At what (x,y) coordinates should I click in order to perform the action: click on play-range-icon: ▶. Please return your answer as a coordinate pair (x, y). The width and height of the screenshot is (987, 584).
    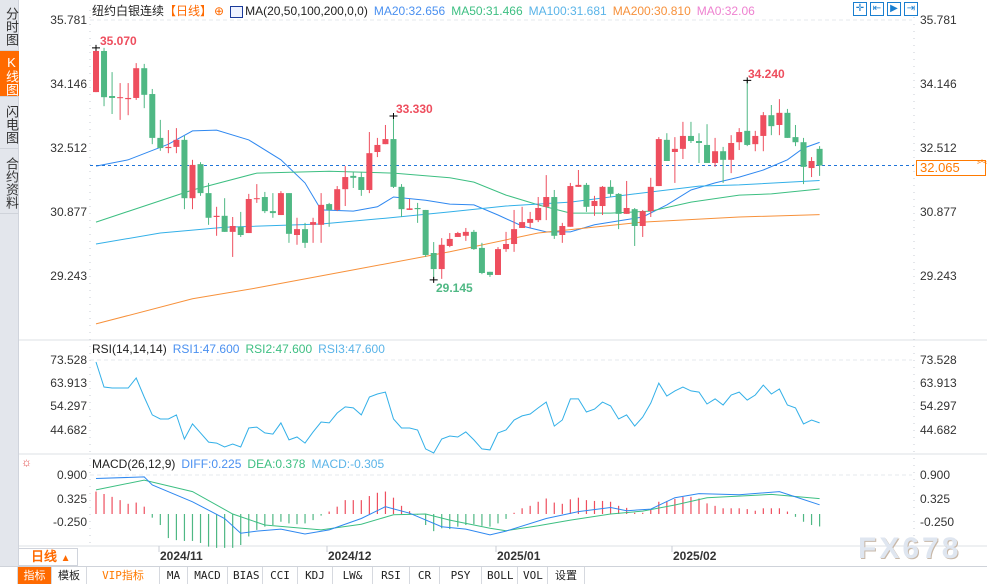
    Looking at the image, I should click on (894, 9).